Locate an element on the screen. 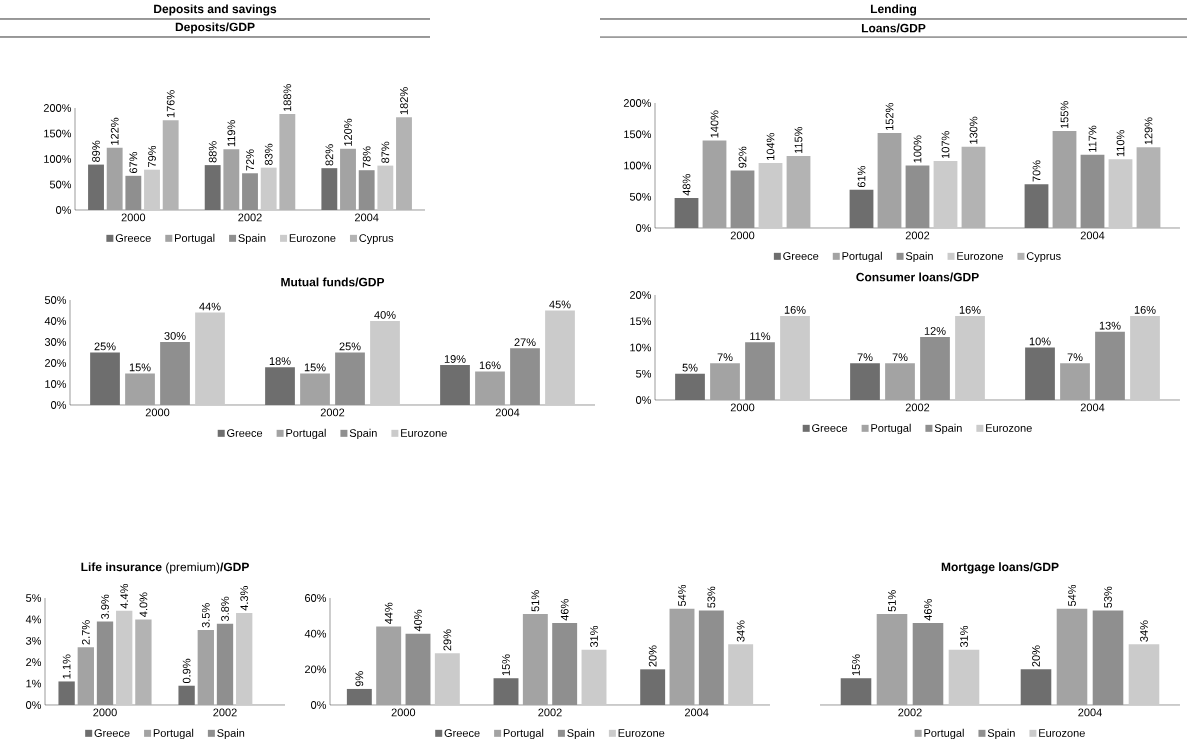 The height and width of the screenshot is (742, 1187). data-label: 3.8% is located at coordinates (225, 609).